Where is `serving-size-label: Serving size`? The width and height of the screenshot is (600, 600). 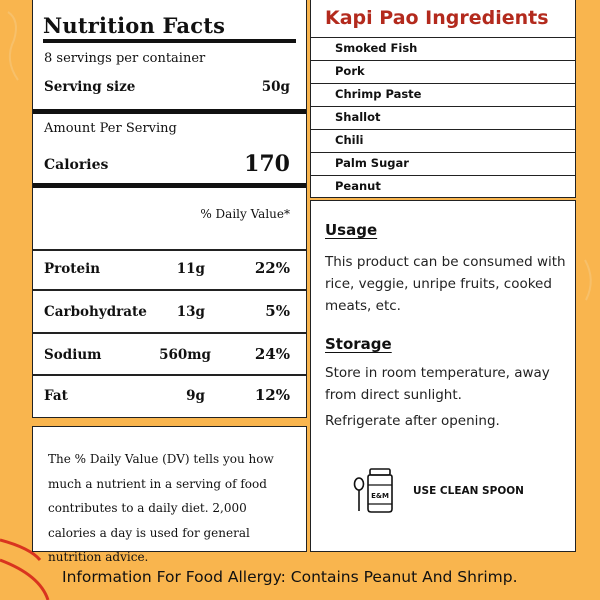 serving-size-label: Serving size is located at coordinates (90, 87).